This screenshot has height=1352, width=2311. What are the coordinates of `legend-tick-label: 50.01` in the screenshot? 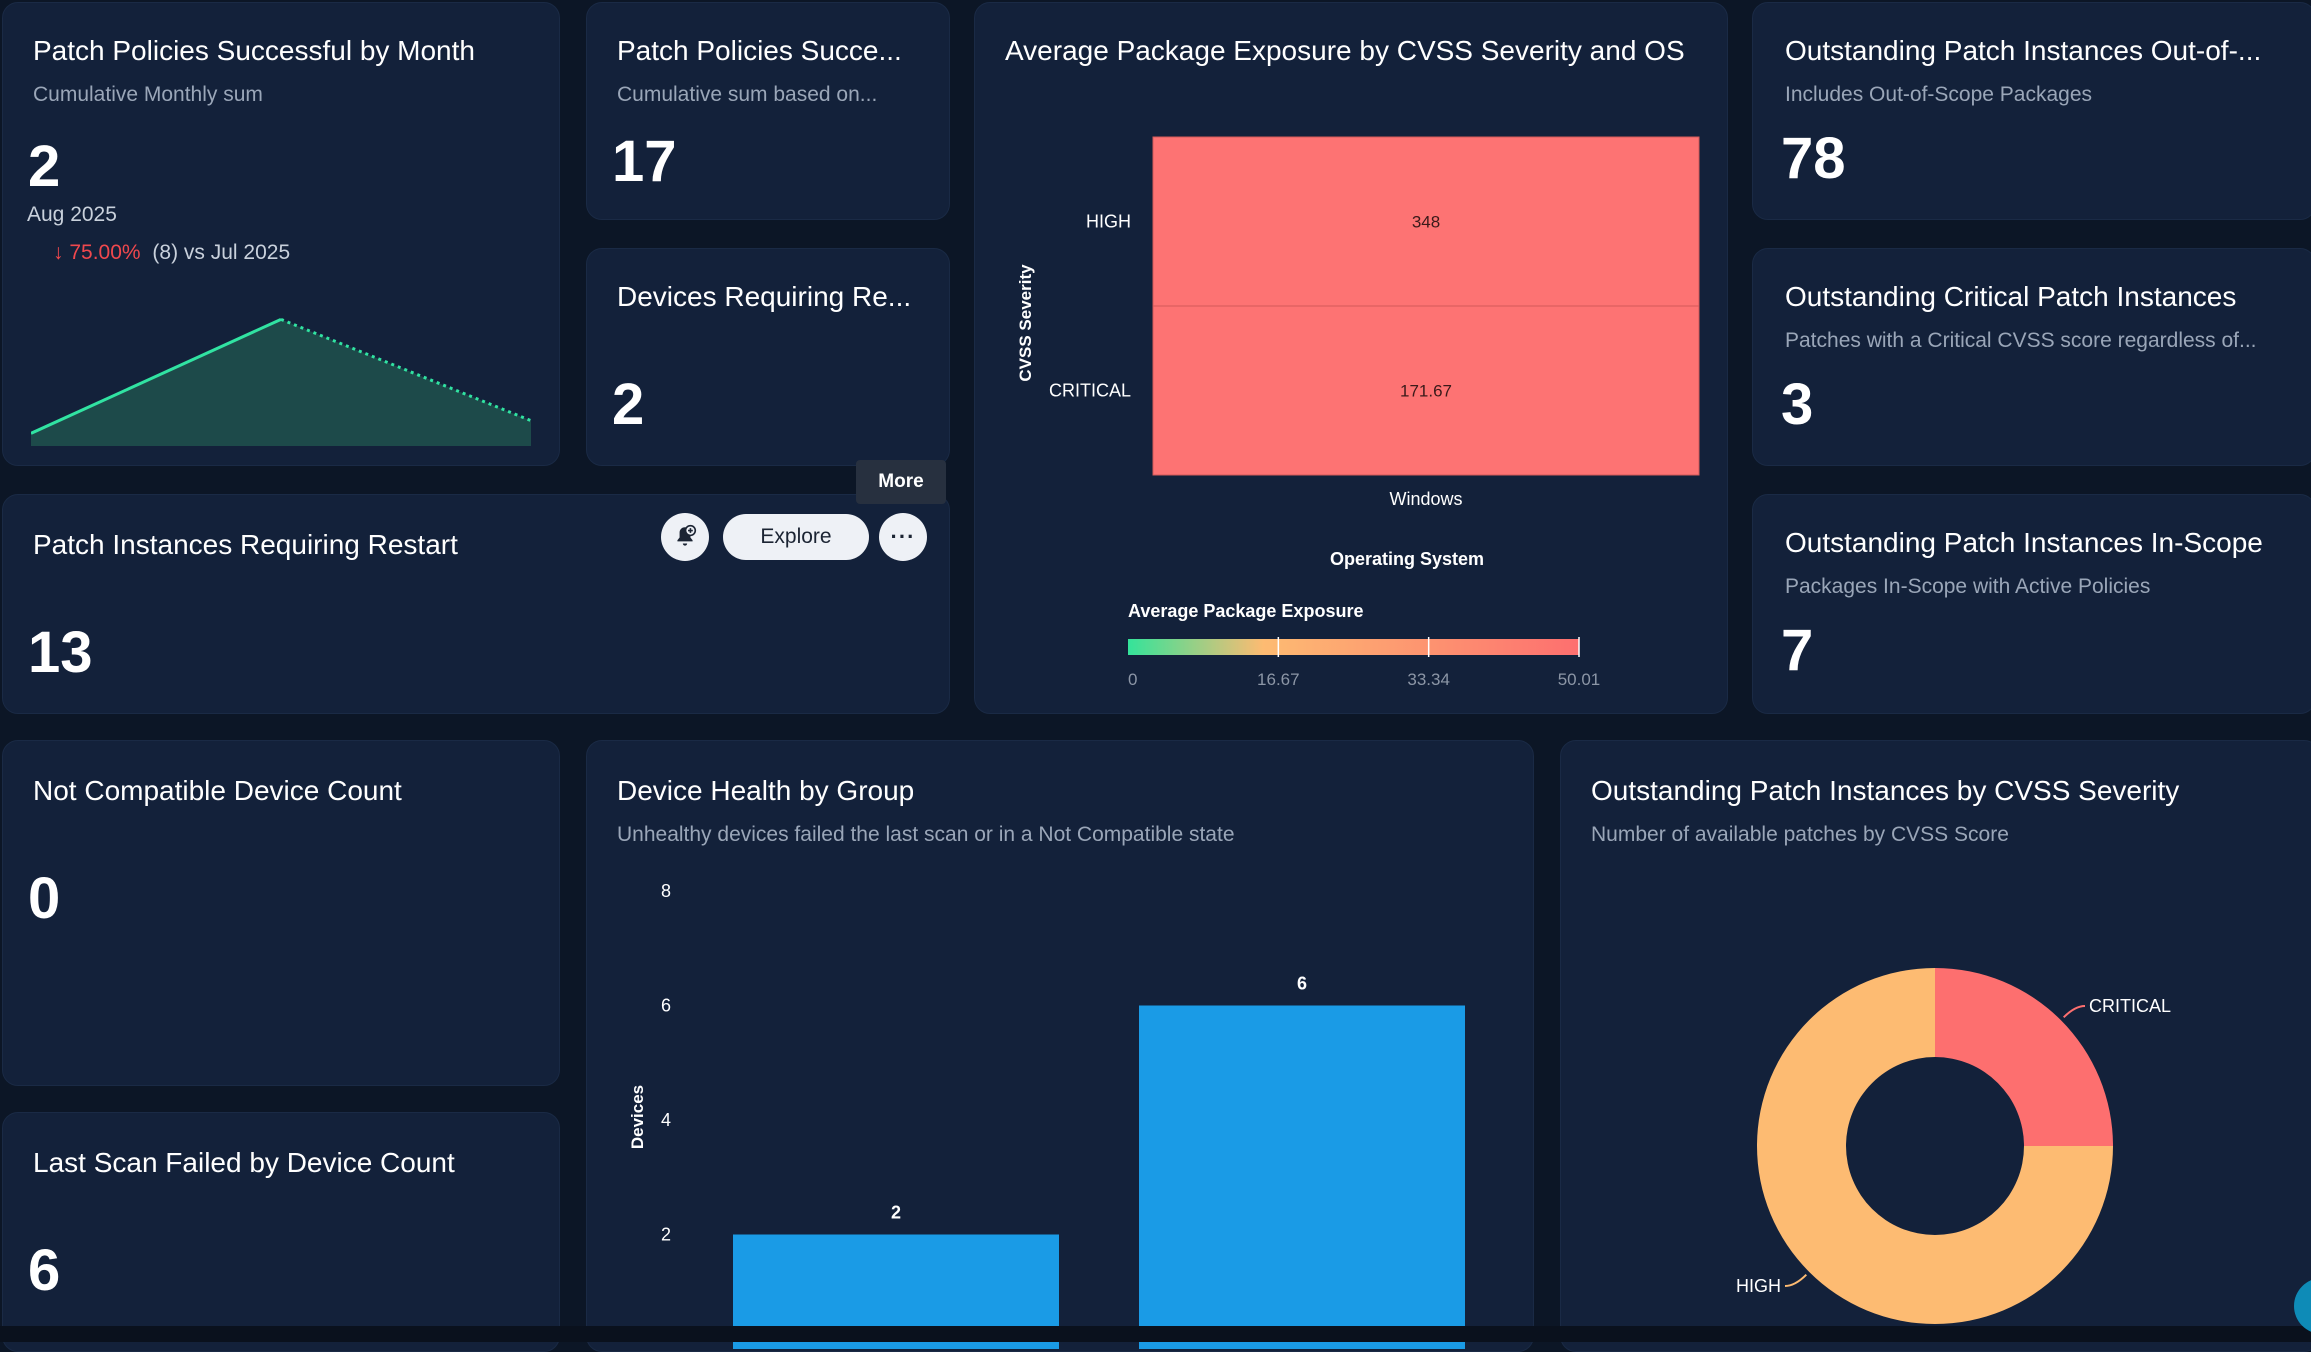 It's located at (1579, 679).